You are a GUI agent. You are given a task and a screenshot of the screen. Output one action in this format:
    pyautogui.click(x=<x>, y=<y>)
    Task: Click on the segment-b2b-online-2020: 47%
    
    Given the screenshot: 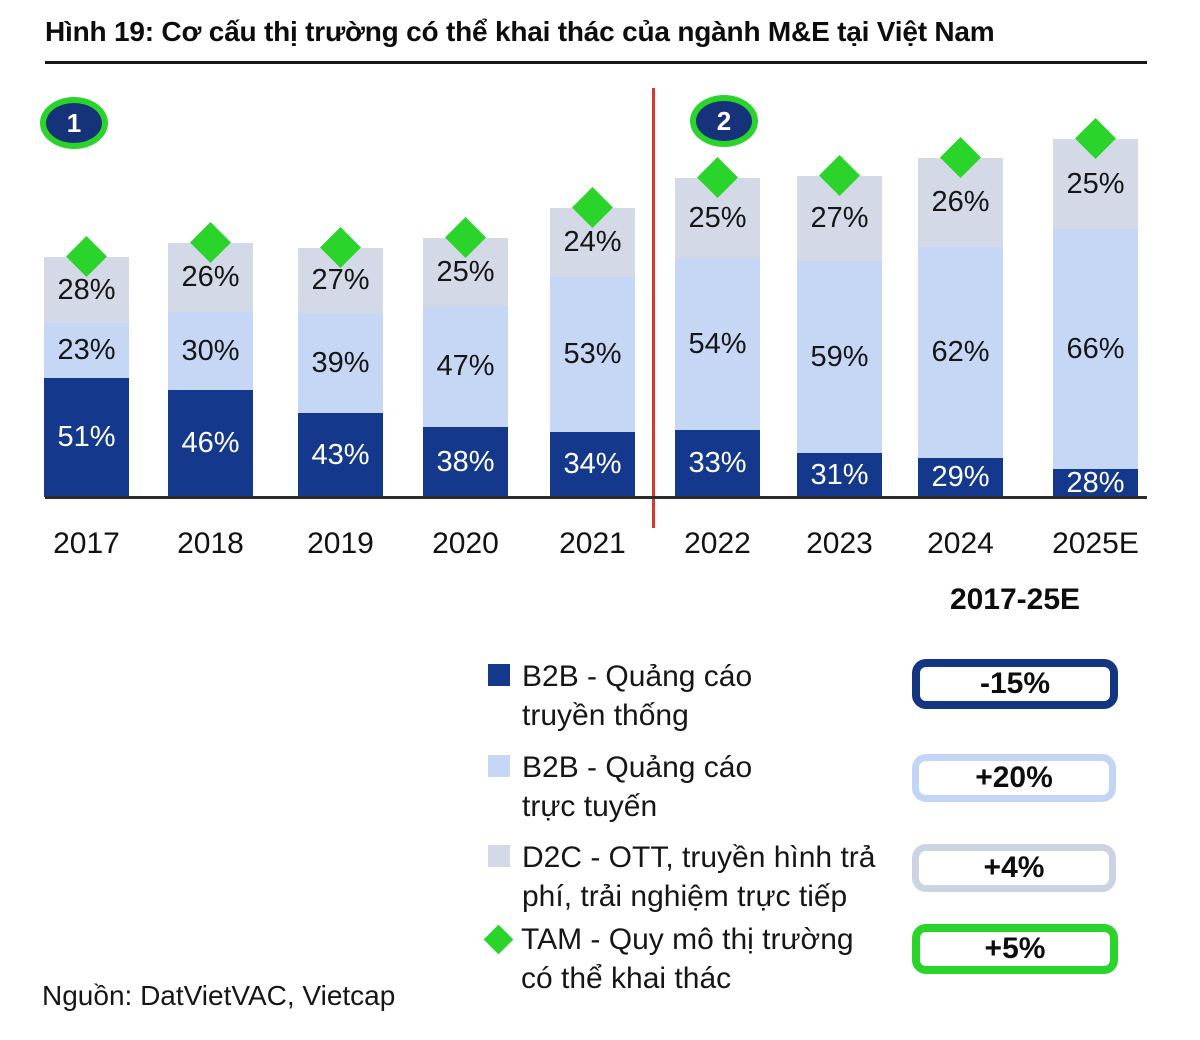 What is the action you would take?
    pyautogui.click(x=465, y=366)
    